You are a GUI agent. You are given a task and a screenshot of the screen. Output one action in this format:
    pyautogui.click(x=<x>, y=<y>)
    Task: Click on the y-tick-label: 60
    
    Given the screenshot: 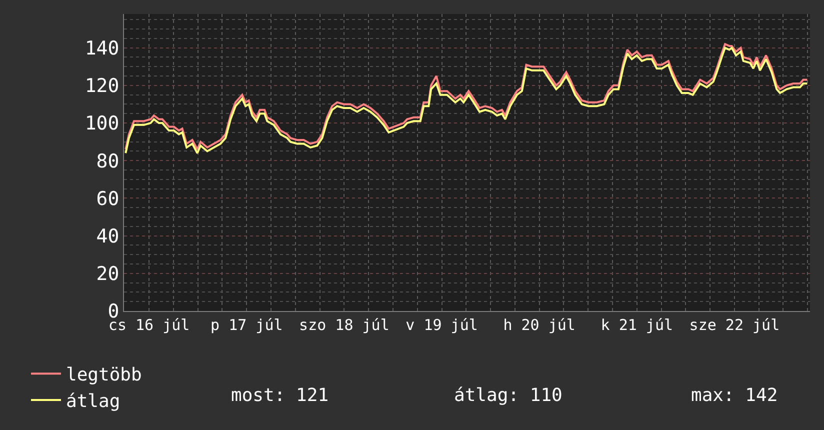 What is the action you would take?
    pyautogui.click(x=108, y=199)
    